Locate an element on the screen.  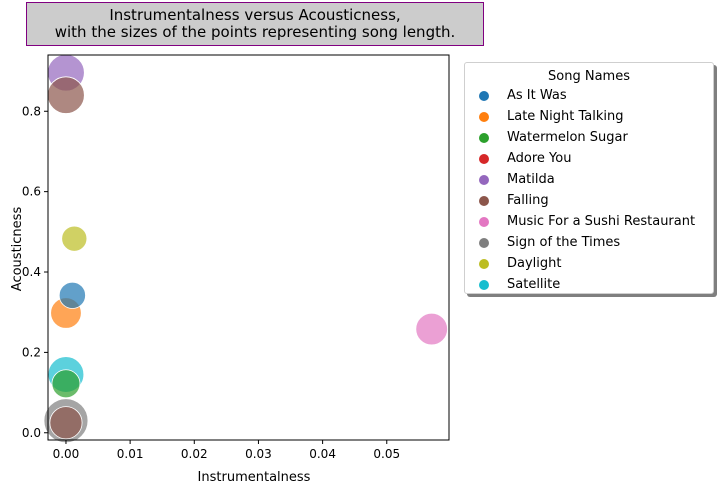
legend-title: Song Names is located at coordinates (589, 76).